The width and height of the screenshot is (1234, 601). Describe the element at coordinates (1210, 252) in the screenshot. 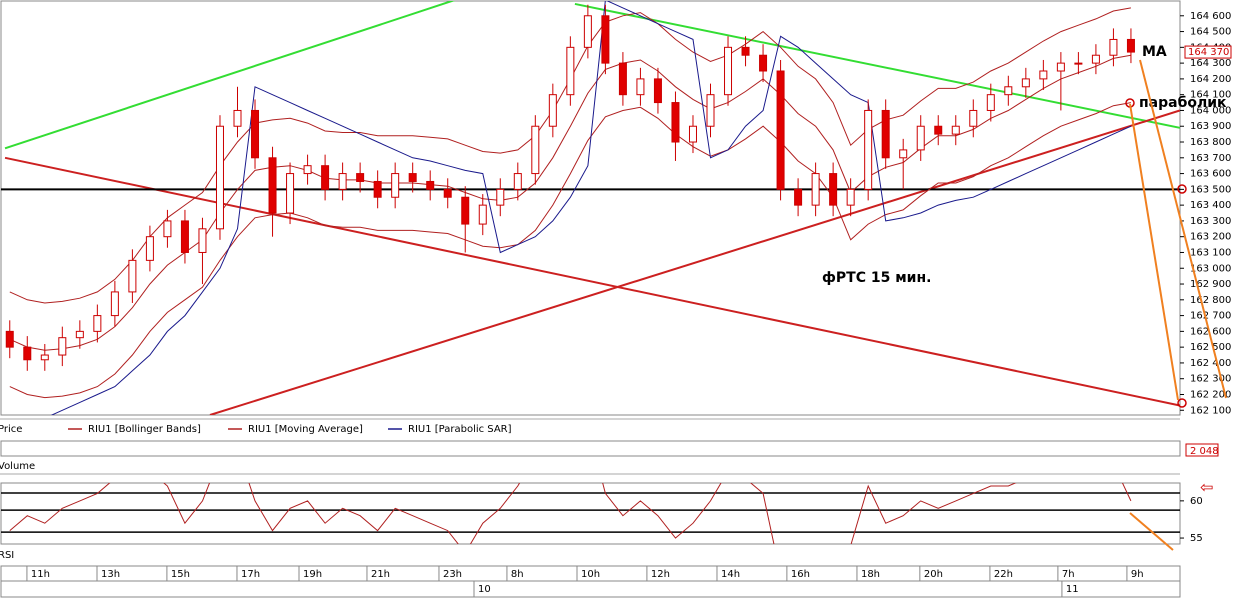

I see `y-tick-label: 163 100` at that location.